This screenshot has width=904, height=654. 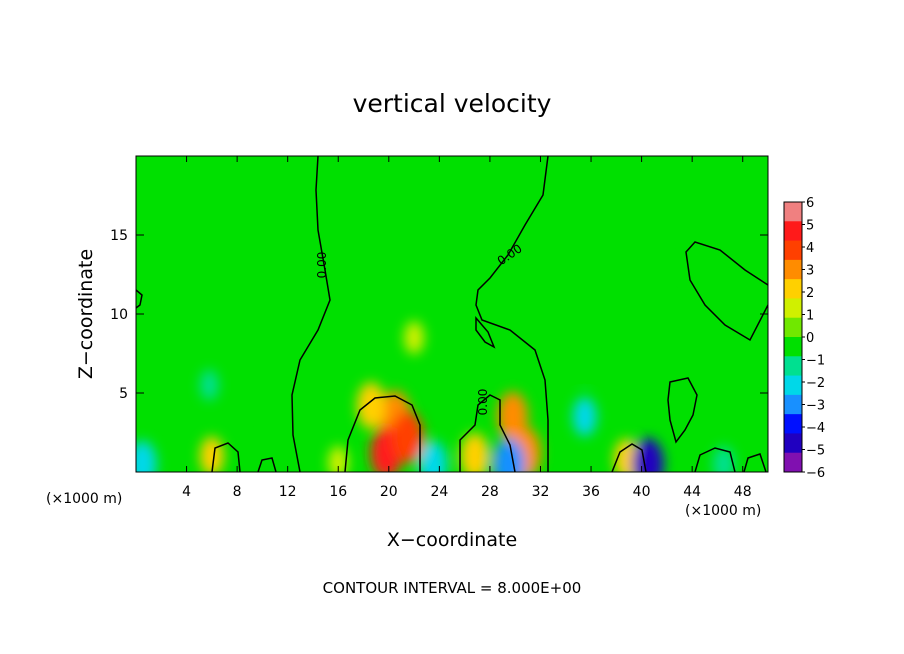 I want to click on x-tick-label: 40, so click(x=642, y=492).